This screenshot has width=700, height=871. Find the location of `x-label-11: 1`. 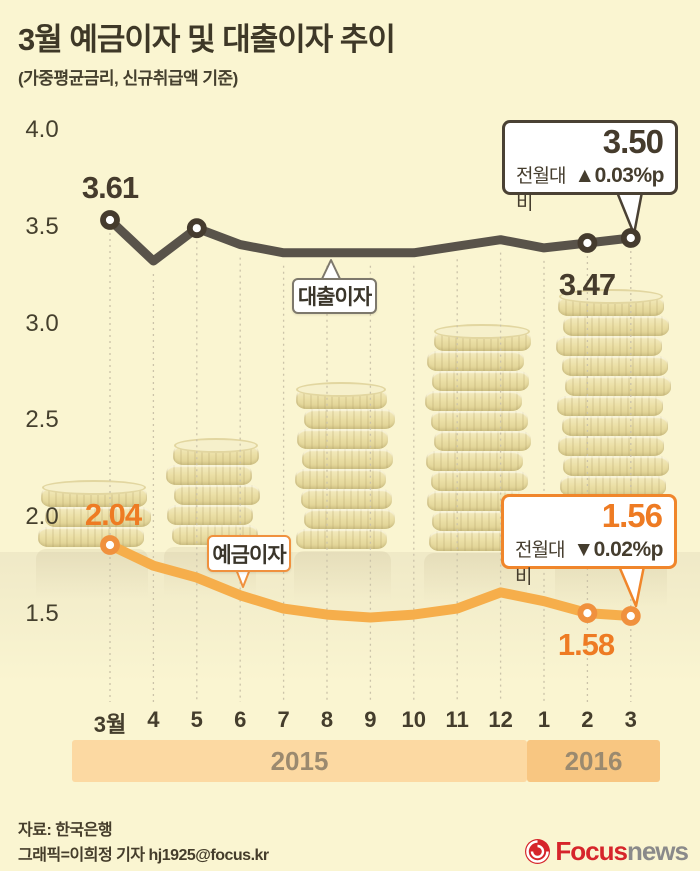

x-label-11: 1 is located at coordinates (544, 719).